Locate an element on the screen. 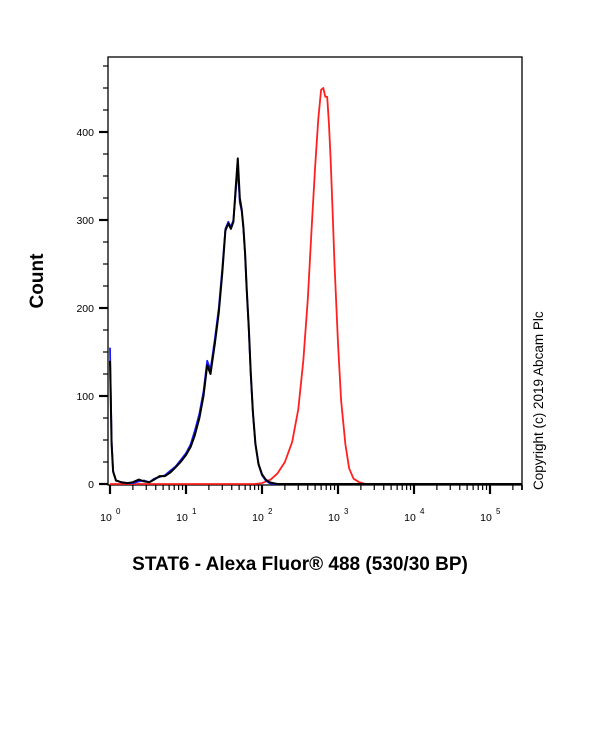 The image size is (600, 730). svg-text: 4 is located at coordinates (422, 511).